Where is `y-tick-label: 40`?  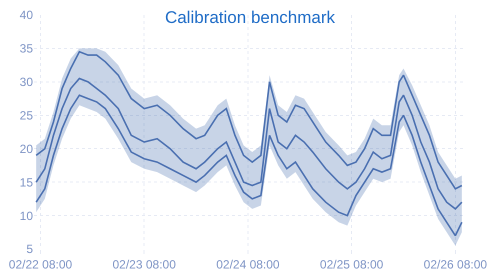
y-tick-label: 40 is located at coordinates (27, 15).